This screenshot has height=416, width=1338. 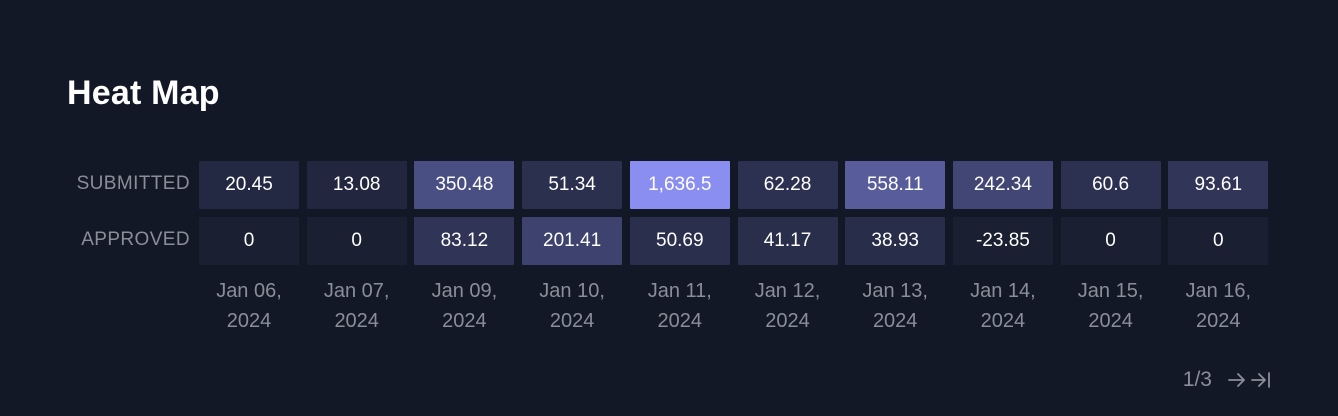 I want to click on heatmap-cell: 558.11, so click(x=895, y=185).